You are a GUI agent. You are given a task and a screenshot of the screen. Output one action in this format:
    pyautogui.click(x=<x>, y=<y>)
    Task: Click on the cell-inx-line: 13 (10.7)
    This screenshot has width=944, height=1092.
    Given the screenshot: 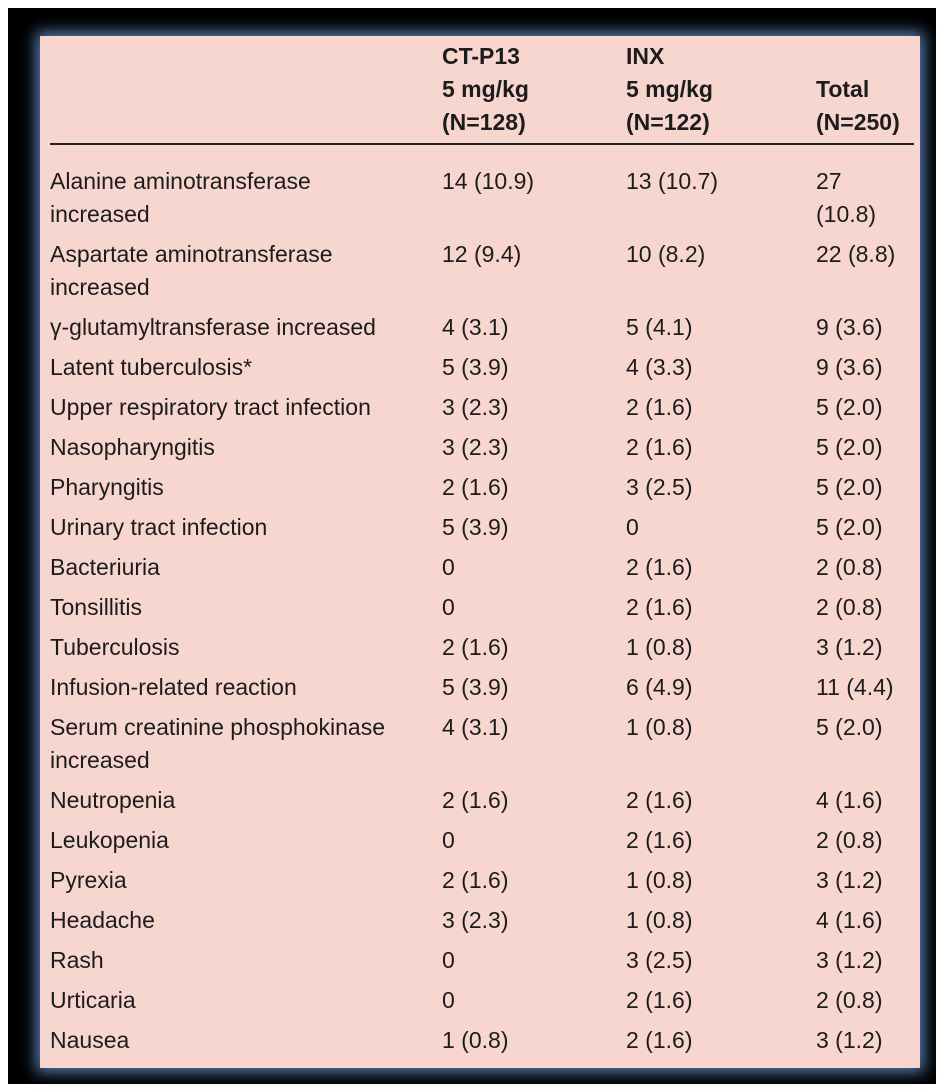 What is the action you would take?
    pyautogui.click(x=672, y=181)
    